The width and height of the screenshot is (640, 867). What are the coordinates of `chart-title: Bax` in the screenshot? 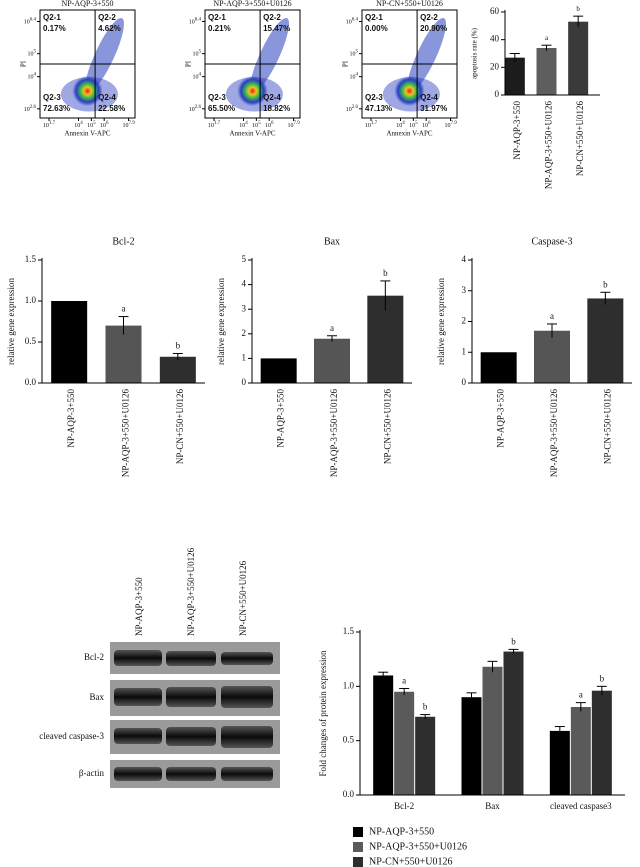 It's located at (332, 241).